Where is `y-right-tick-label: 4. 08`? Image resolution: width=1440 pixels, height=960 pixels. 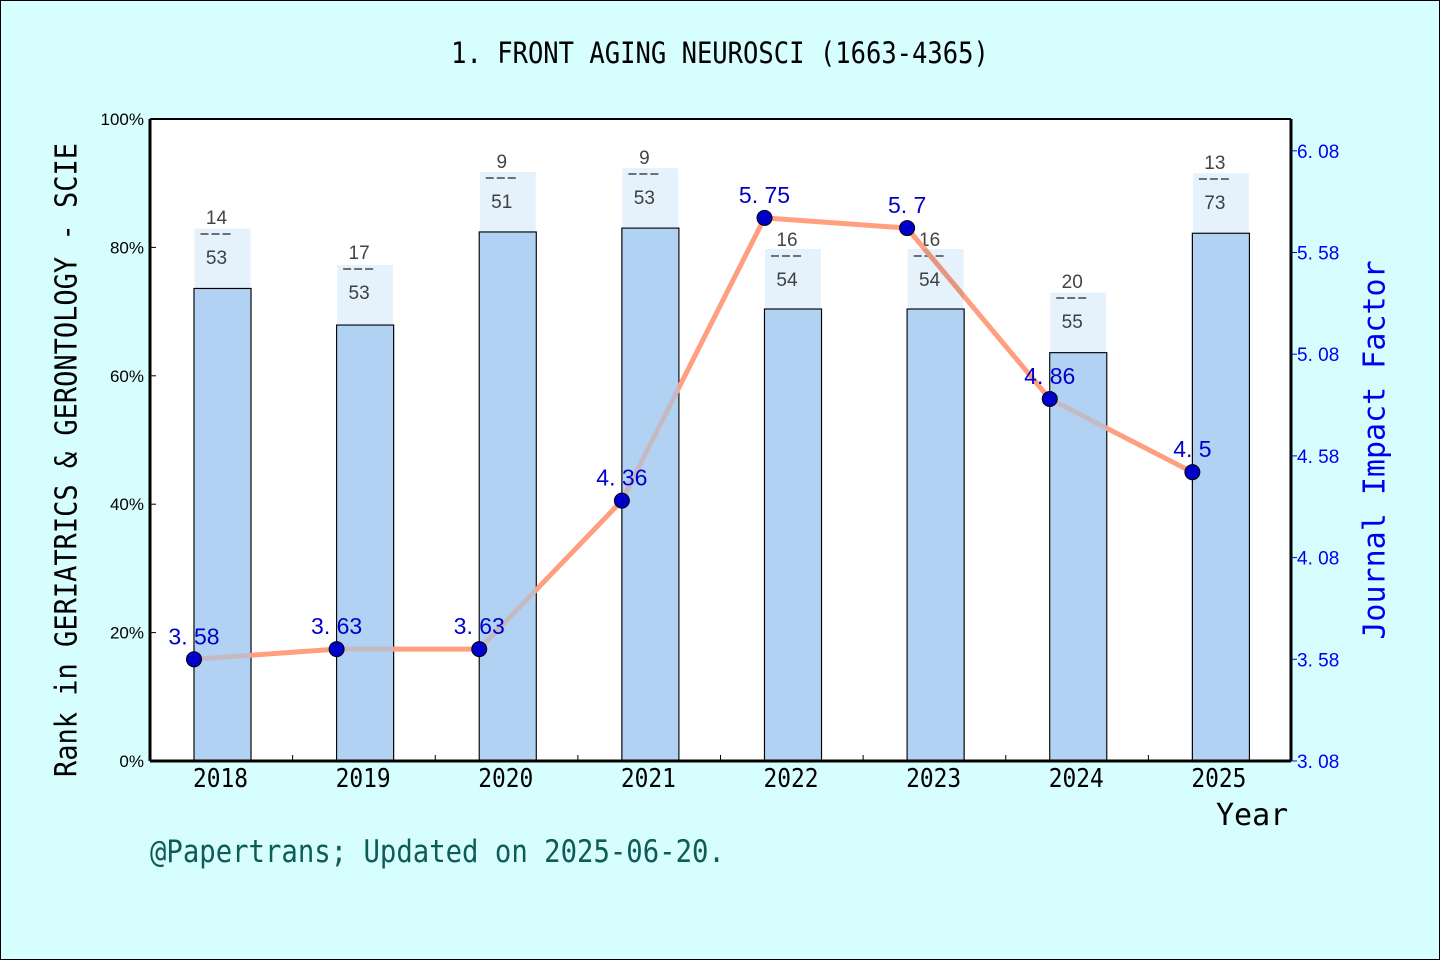 y-right-tick-label: 4. 08 is located at coordinates (1318, 559).